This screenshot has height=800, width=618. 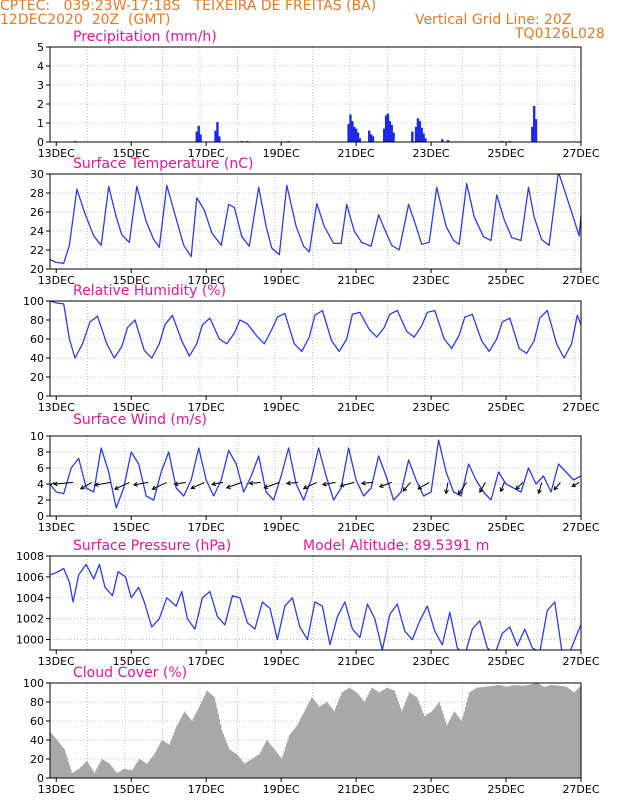 I want to click on y-tick-label: 6, so click(x=40, y=468).